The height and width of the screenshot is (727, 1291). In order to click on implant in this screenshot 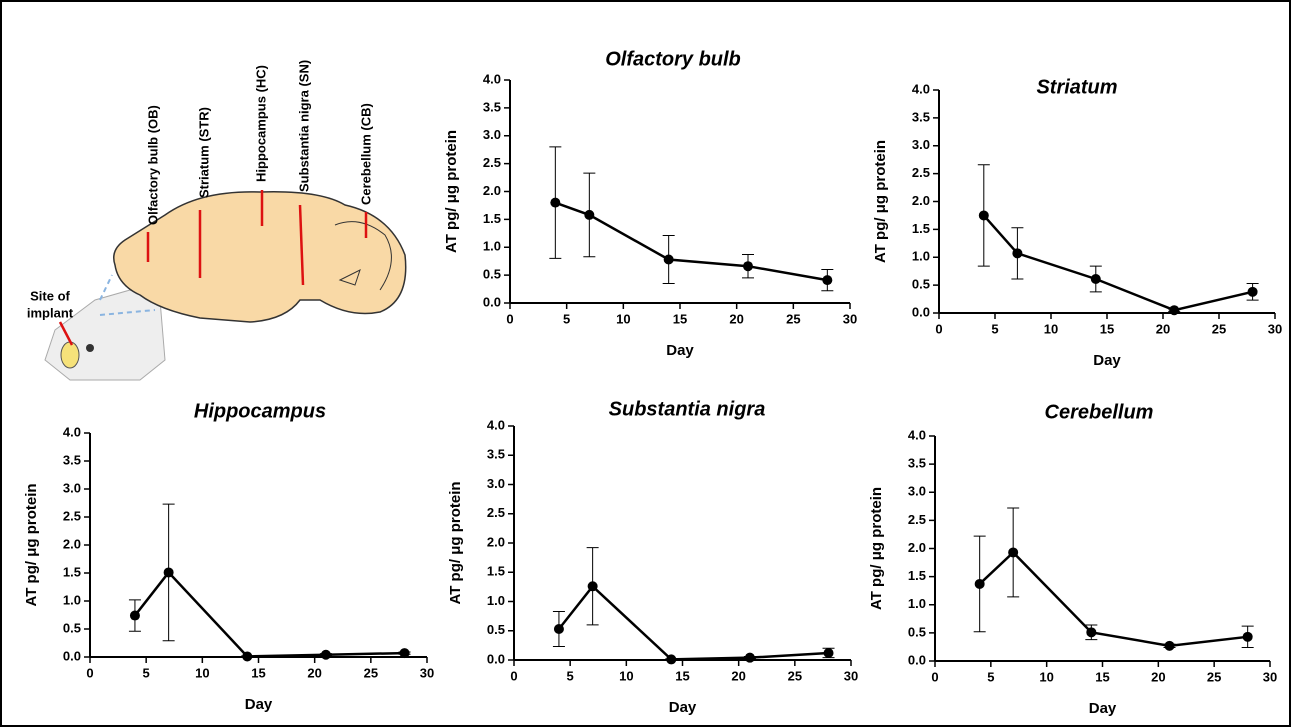, I will do `click(70, 355)`.